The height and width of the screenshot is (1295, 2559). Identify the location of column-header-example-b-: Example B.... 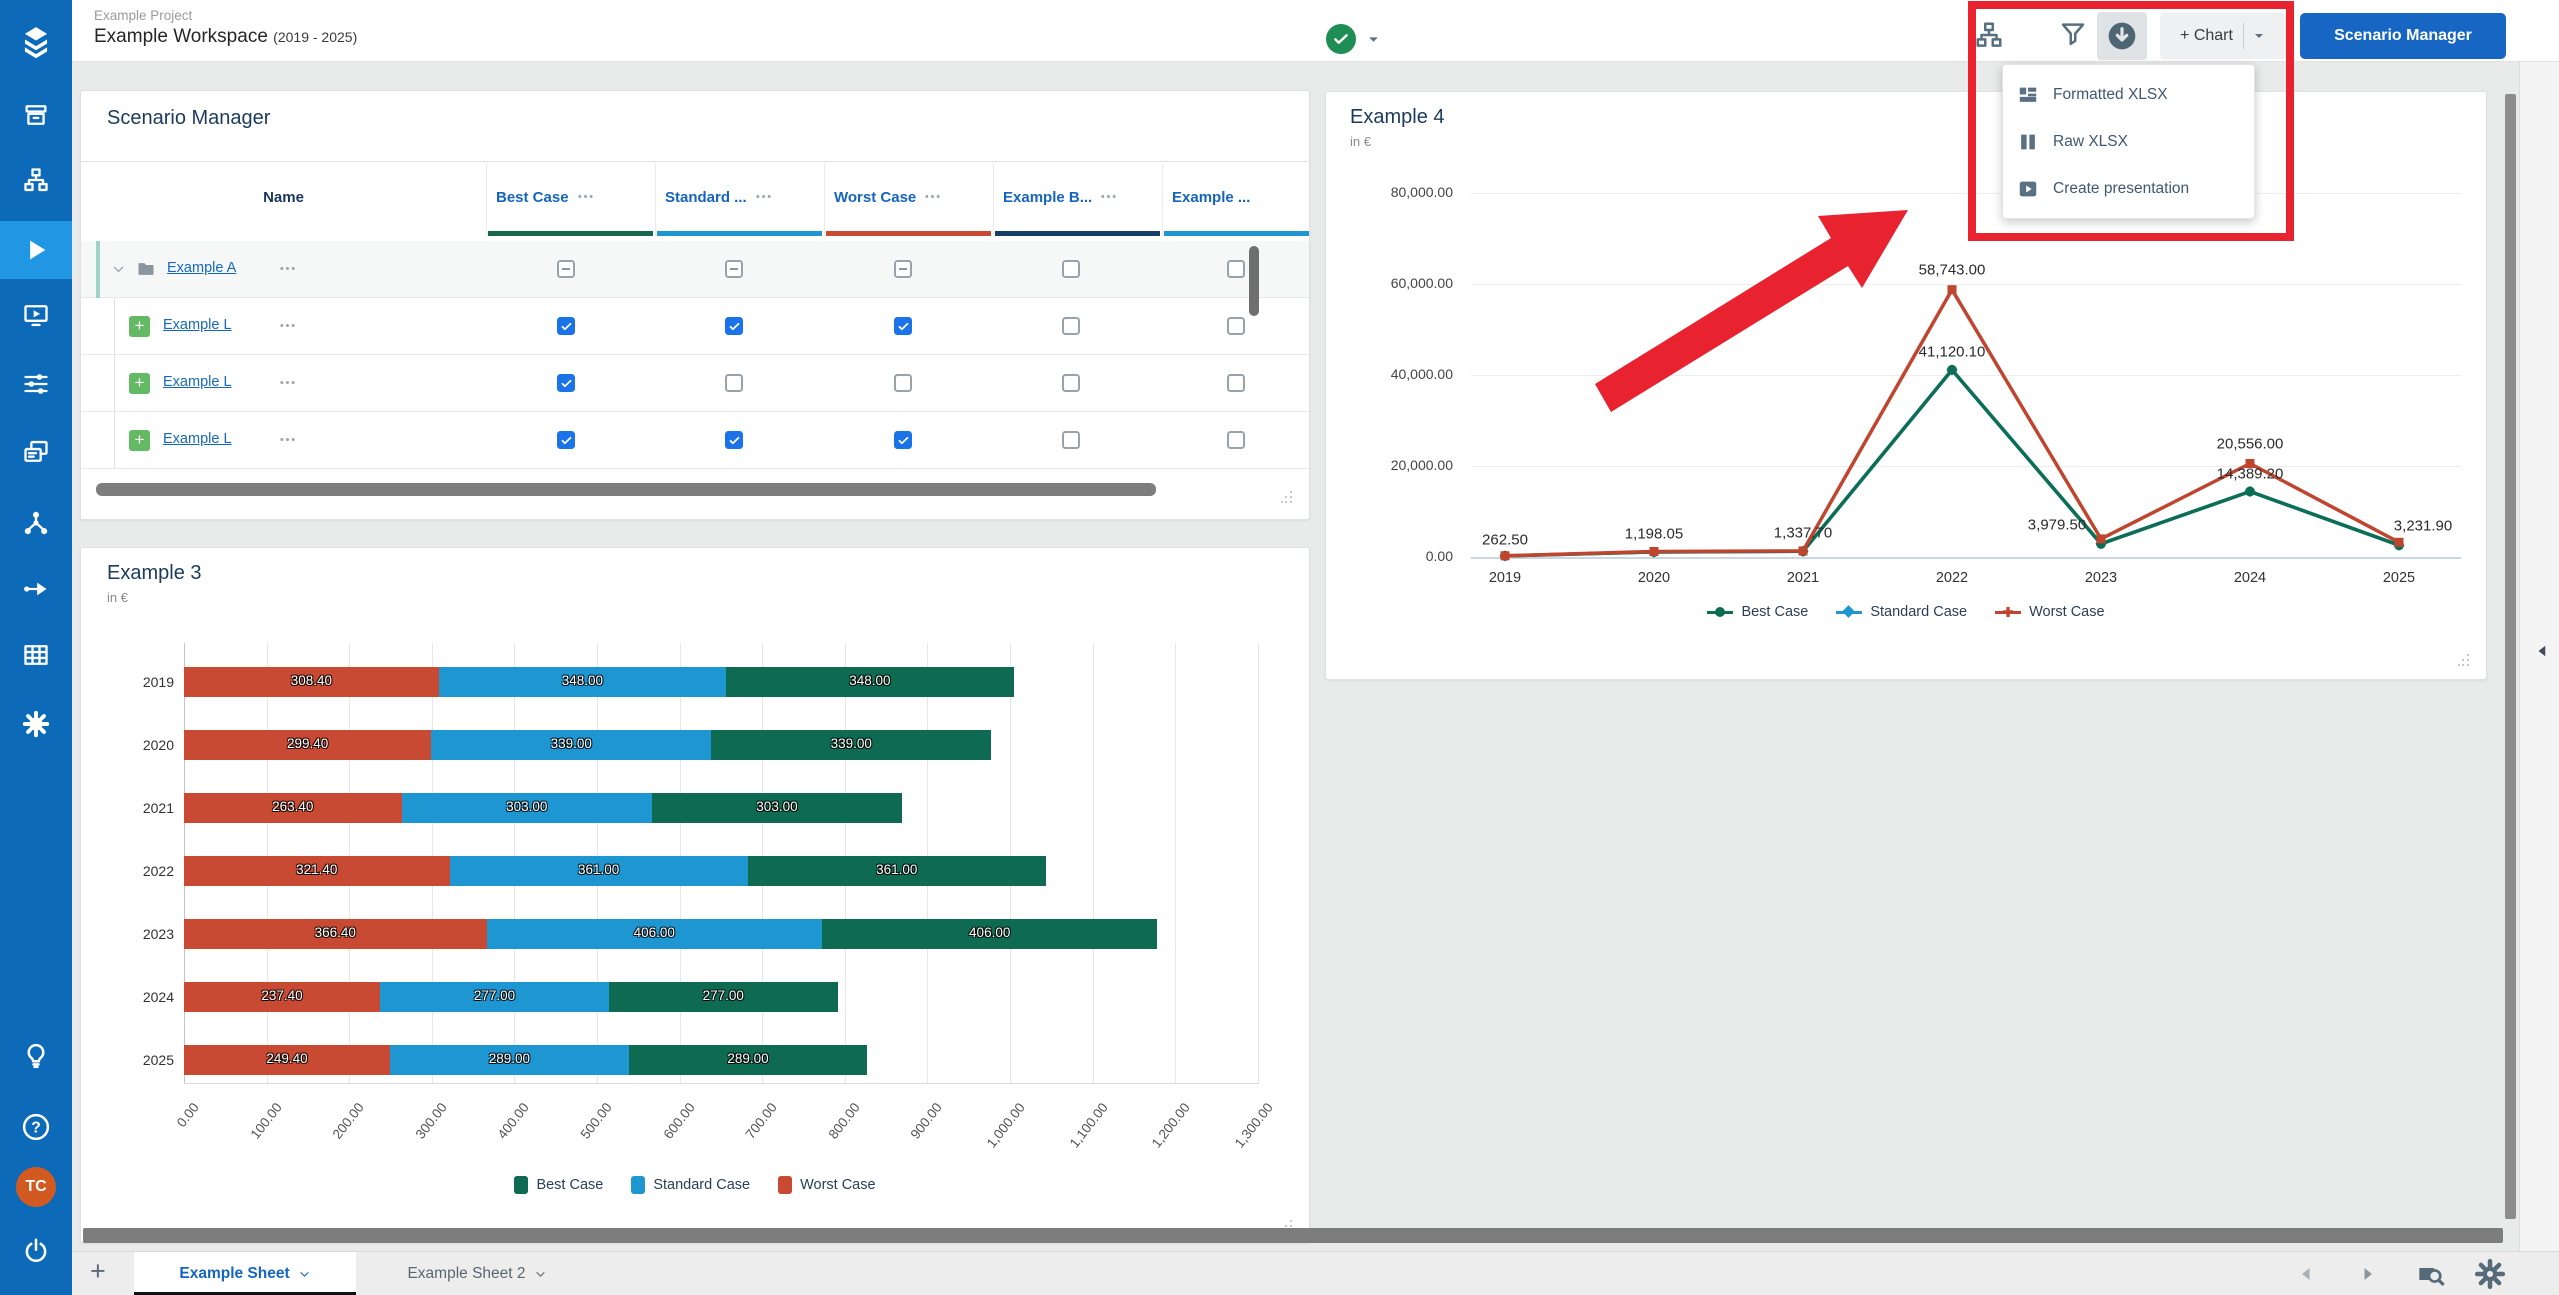
(1077, 197).